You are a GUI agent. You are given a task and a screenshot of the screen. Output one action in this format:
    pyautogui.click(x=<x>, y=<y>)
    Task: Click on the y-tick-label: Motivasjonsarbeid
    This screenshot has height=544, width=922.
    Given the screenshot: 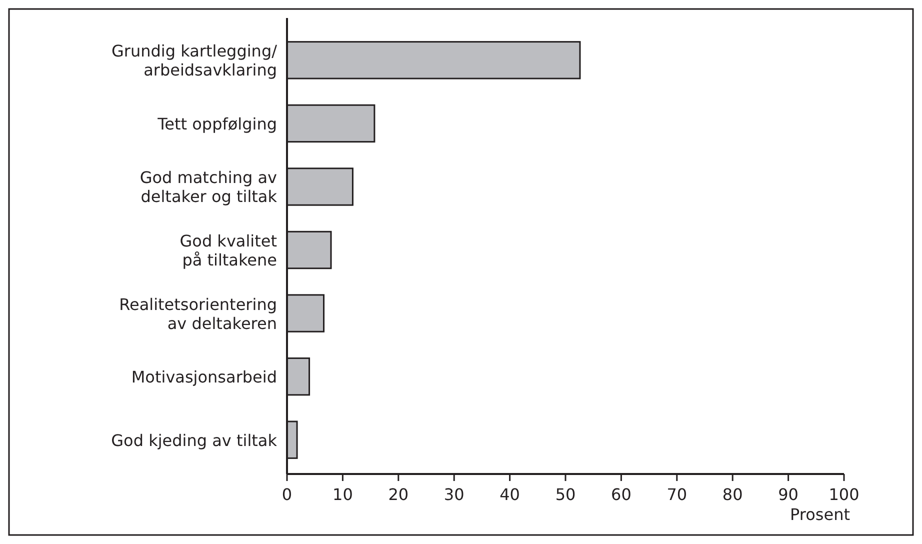 What is the action you would take?
    pyautogui.click(x=204, y=377)
    